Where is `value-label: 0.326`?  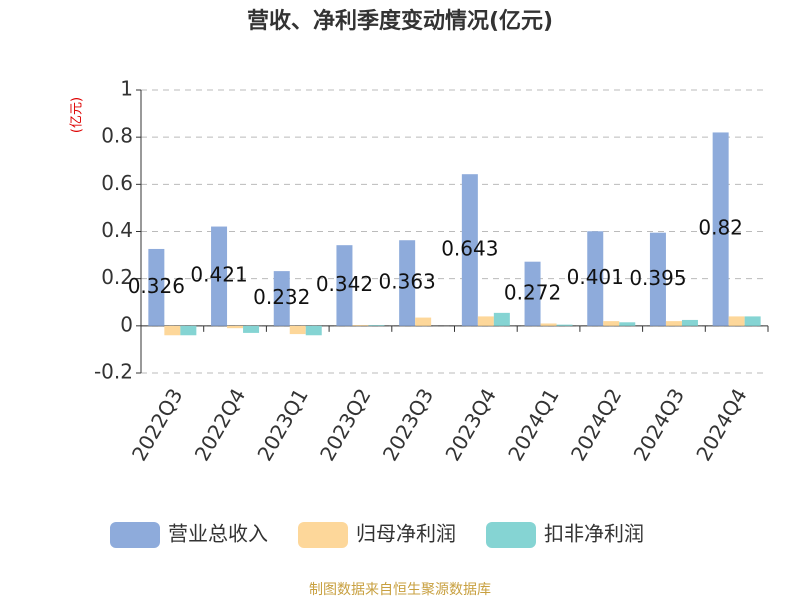
value-label: 0.326 is located at coordinates (156, 286).